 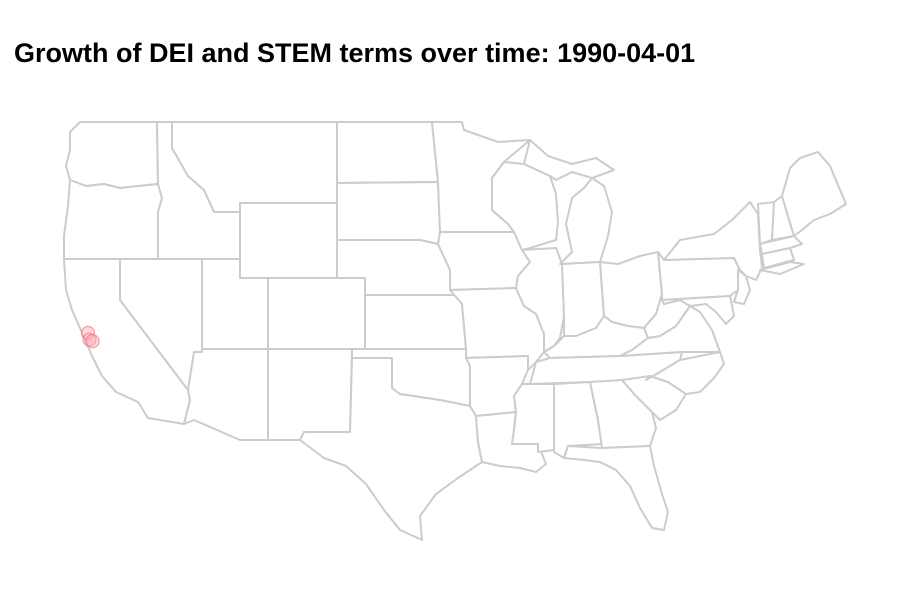 I want to click on state-north-dakota, so click(x=387, y=152).